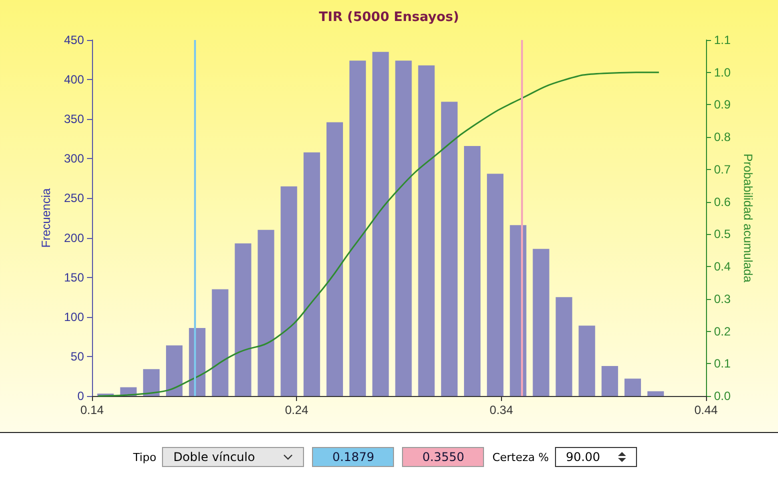 The image size is (778, 480). Describe the element at coordinates (723, 72) in the screenshot. I see `y2-tick-label: 1.0` at that location.